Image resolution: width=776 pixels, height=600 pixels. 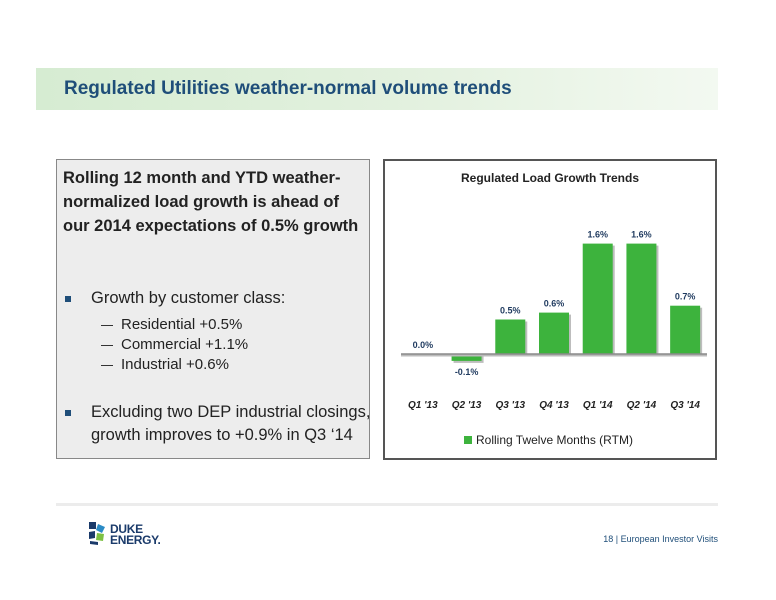 What do you see at coordinates (175, 364) in the screenshot?
I see `sub-item-label: Industrial +0.6%` at bounding box center [175, 364].